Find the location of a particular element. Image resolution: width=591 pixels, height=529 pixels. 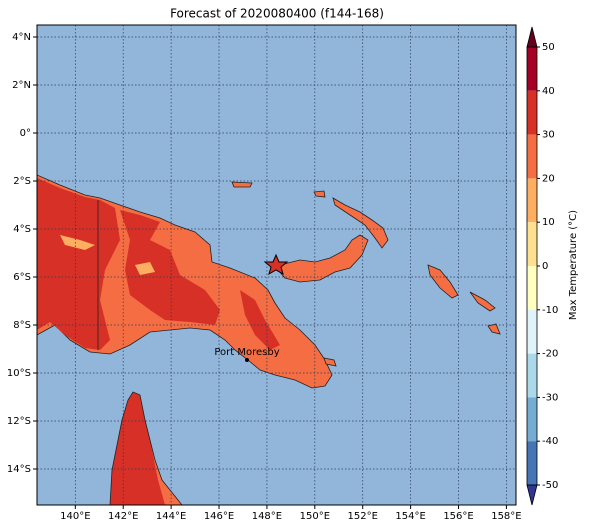

star-marker is located at coordinates (276, 264).